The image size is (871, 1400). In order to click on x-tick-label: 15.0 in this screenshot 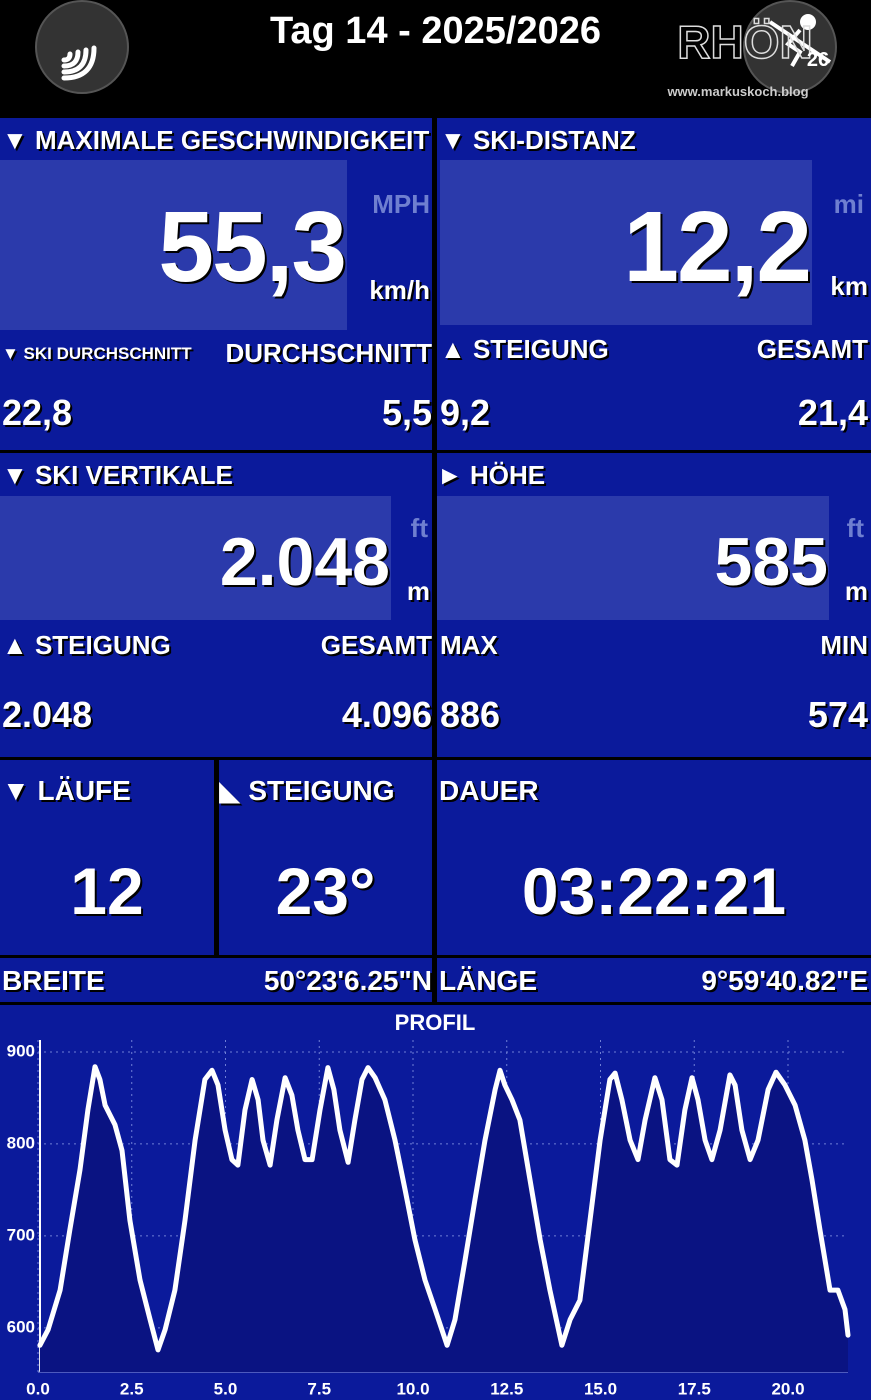, I will do `click(600, 1388)`.